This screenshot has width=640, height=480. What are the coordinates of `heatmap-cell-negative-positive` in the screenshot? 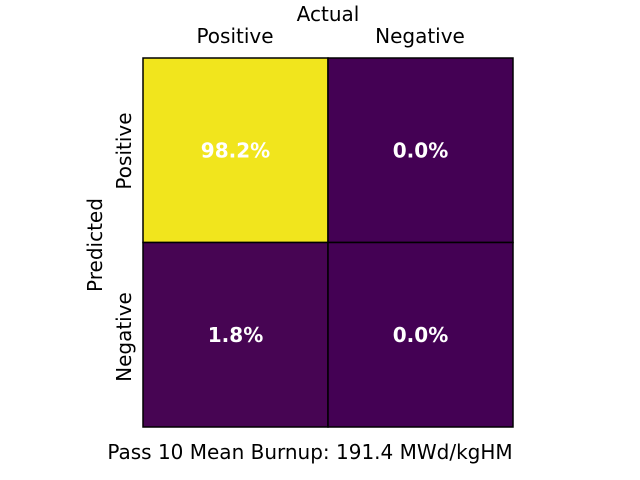 It's located at (235, 334).